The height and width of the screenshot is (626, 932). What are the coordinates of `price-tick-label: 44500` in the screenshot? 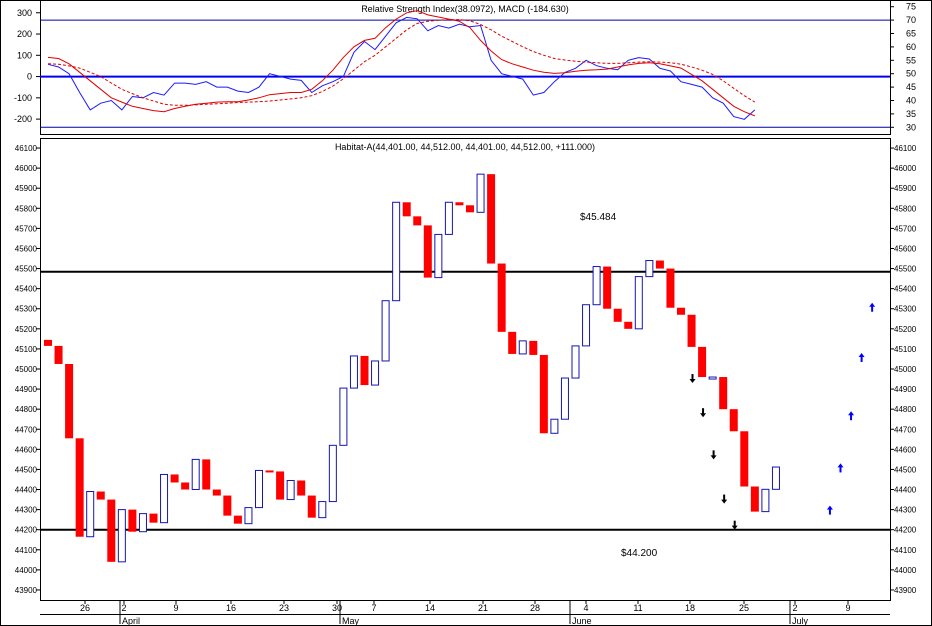 It's located at (905, 469).